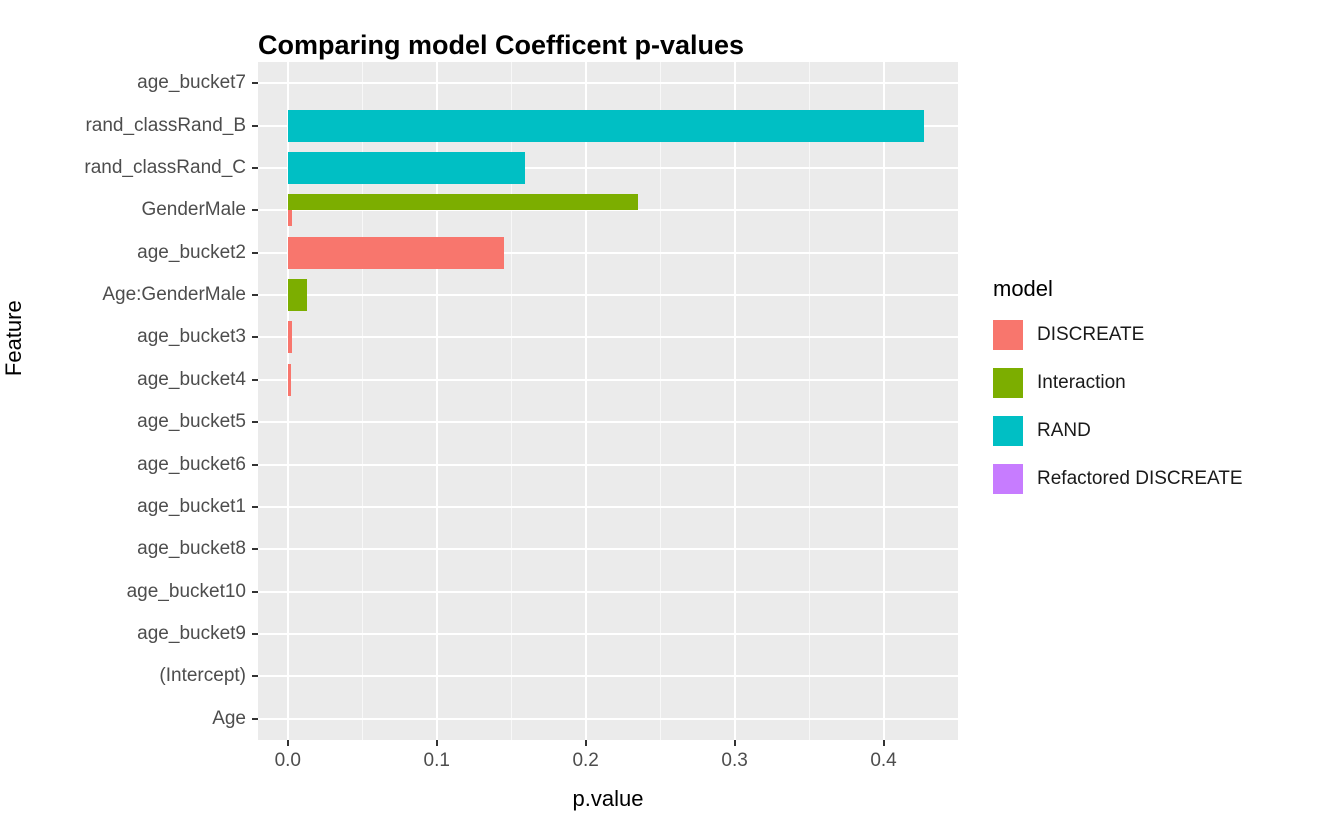  What do you see at coordinates (186, 591) in the screenshot?
I see `y-tick-label: age_bucket10` at bounding box center [186, 591].